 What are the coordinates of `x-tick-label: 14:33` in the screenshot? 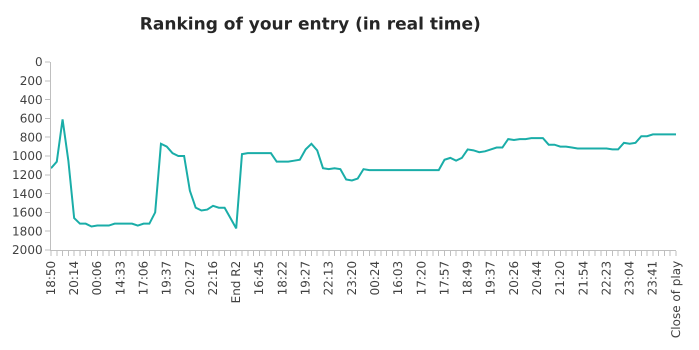 It's located at (120, 278).